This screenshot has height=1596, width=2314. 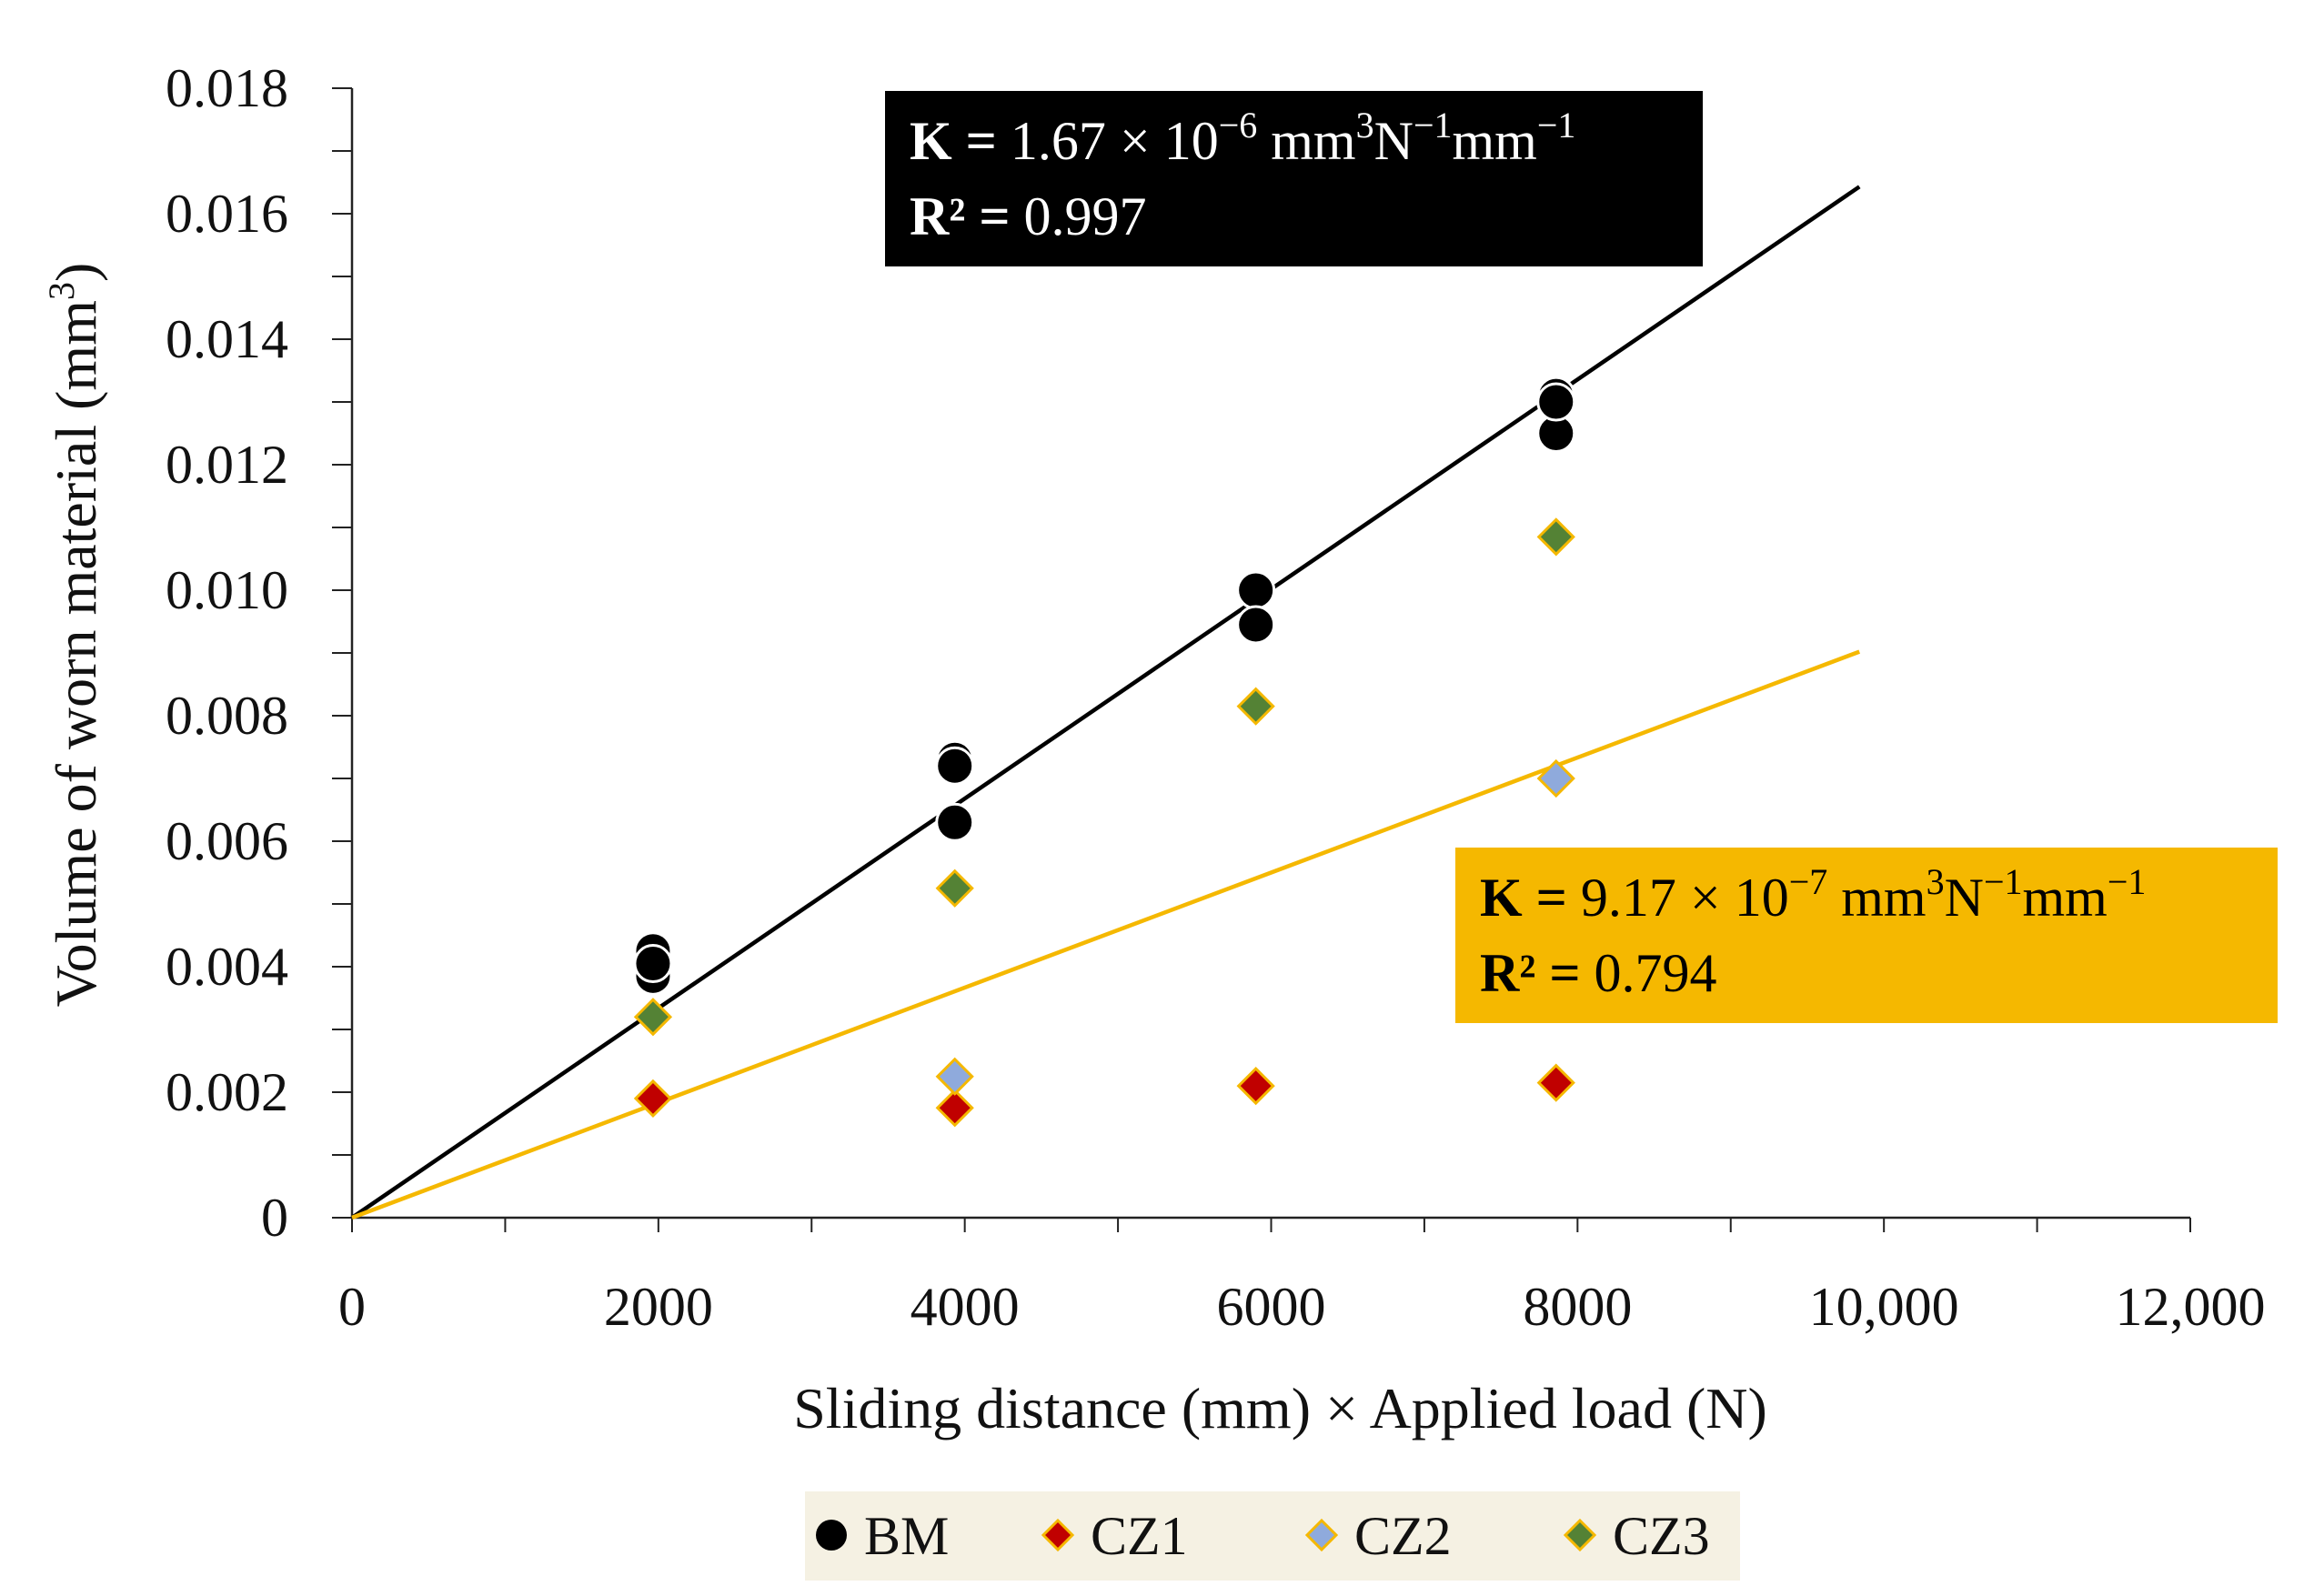 I want to click on legend-item-cz3: CZ3, so click(x=1636, y=1536).